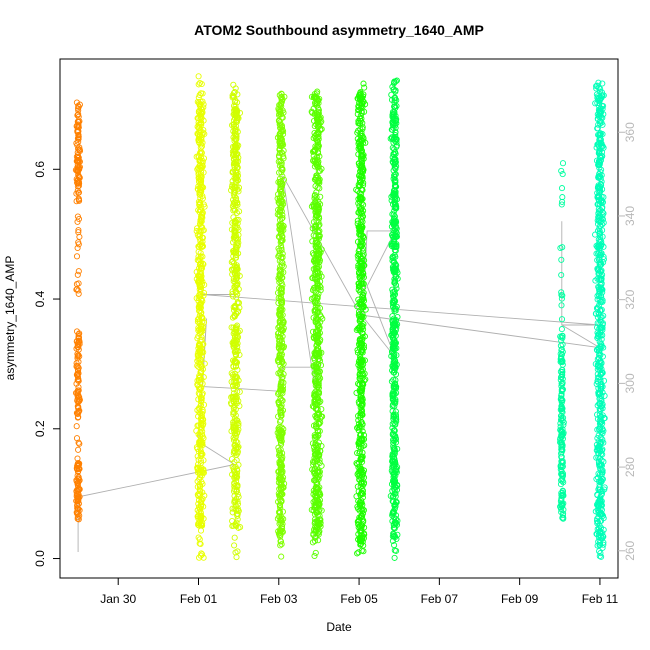  Describe the element at coordinates (630, 550) in the screenshot. I see `right-y-tick-label: 260` at that location.